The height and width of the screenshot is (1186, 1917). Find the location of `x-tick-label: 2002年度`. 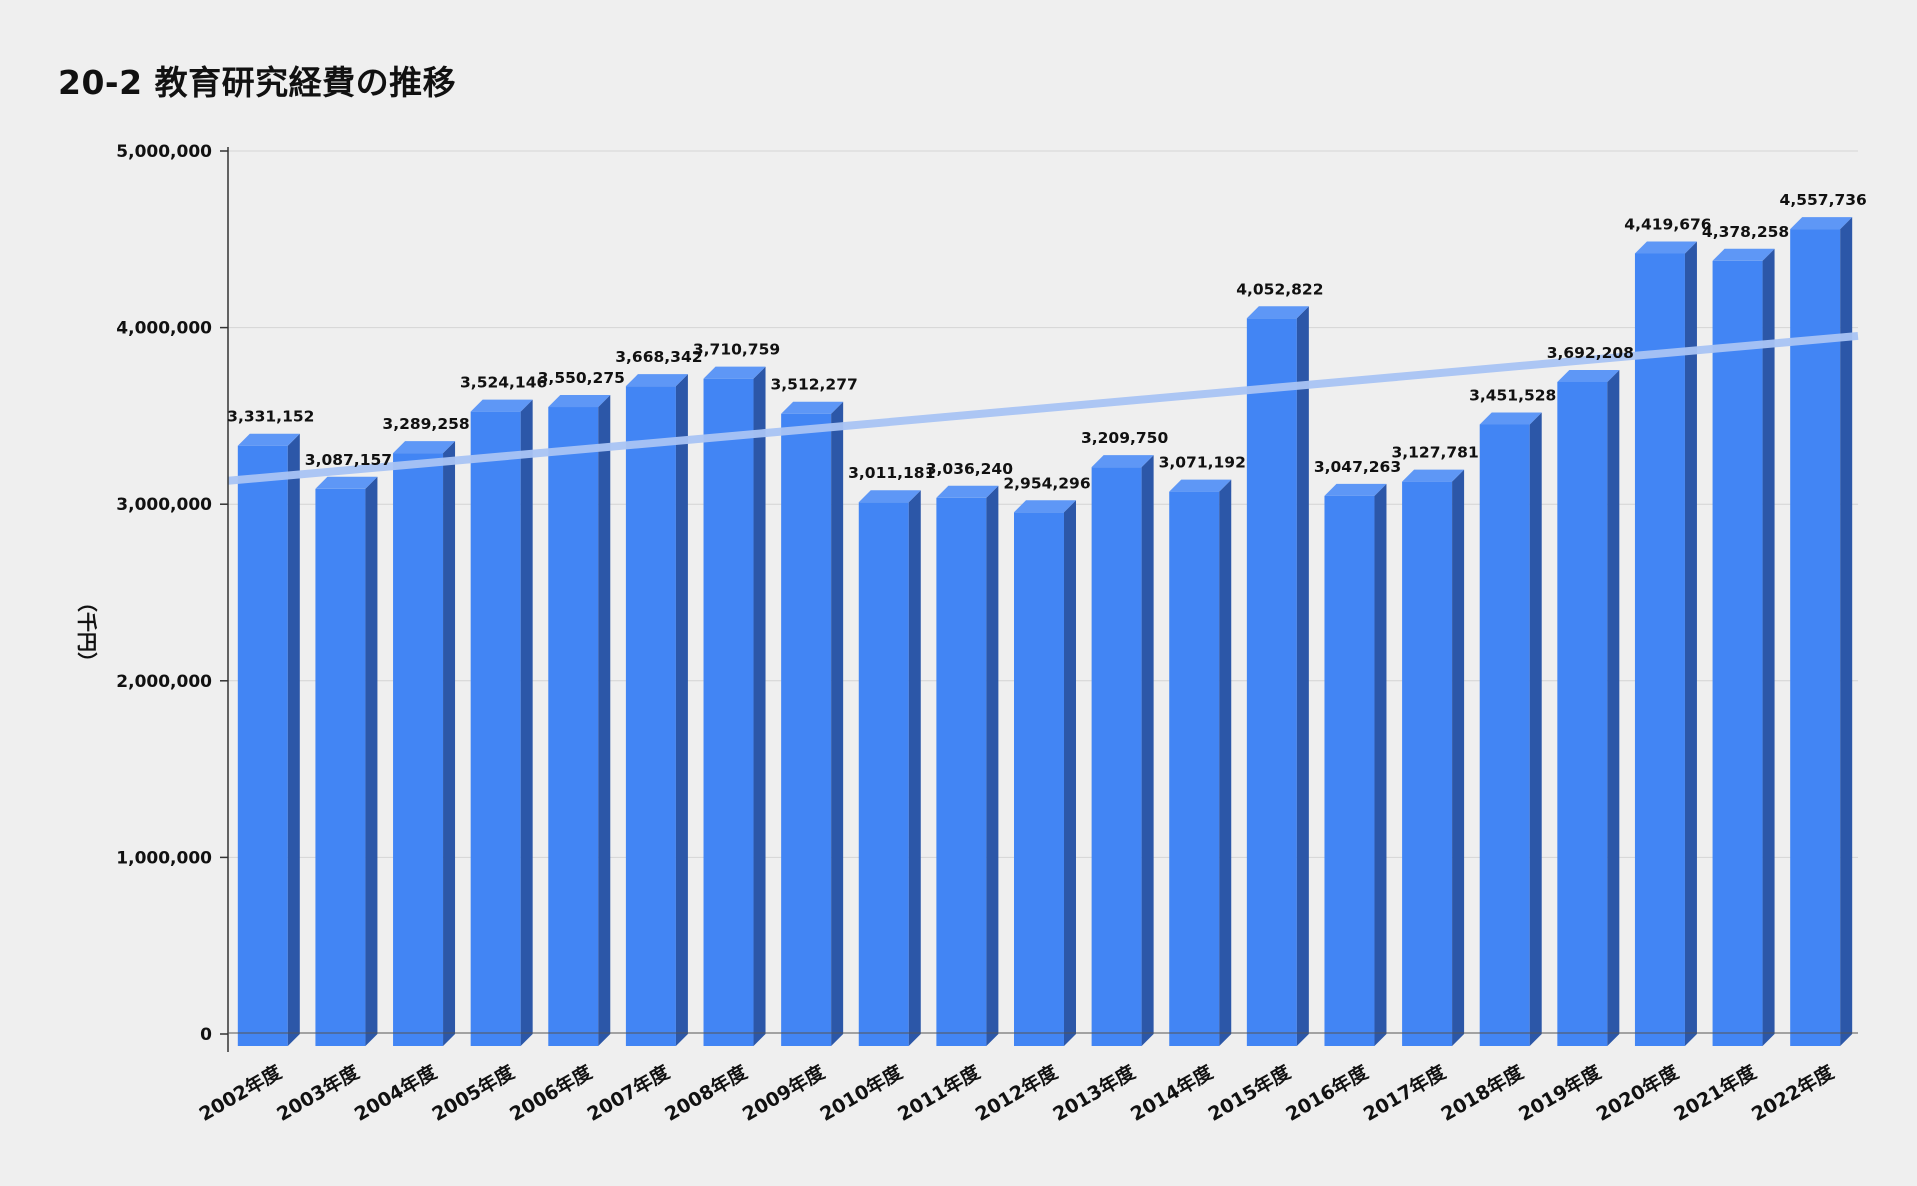

x-tick-label: 2002年度 is located at coordinates (240, 1093).